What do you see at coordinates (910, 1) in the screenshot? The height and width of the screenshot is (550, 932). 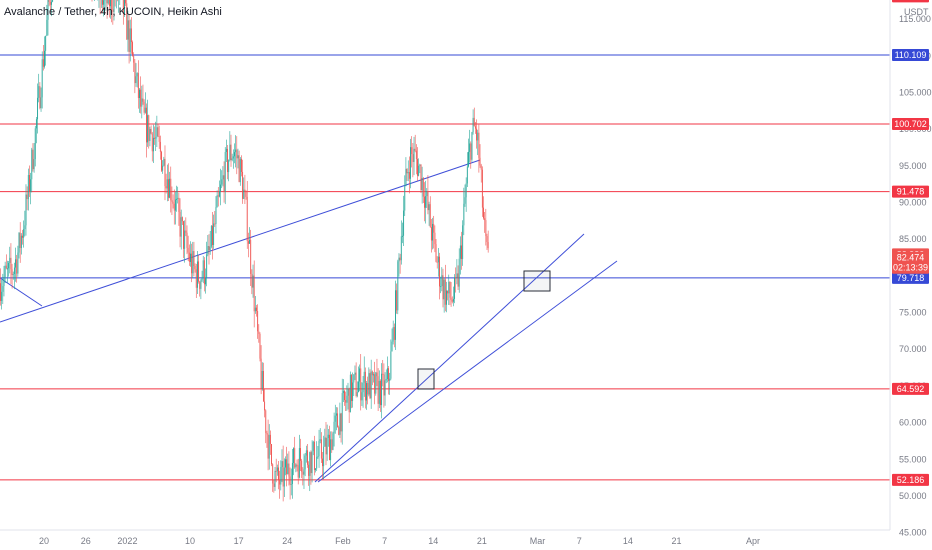 I see `level-price-badge` at bounding box center [910, 1].